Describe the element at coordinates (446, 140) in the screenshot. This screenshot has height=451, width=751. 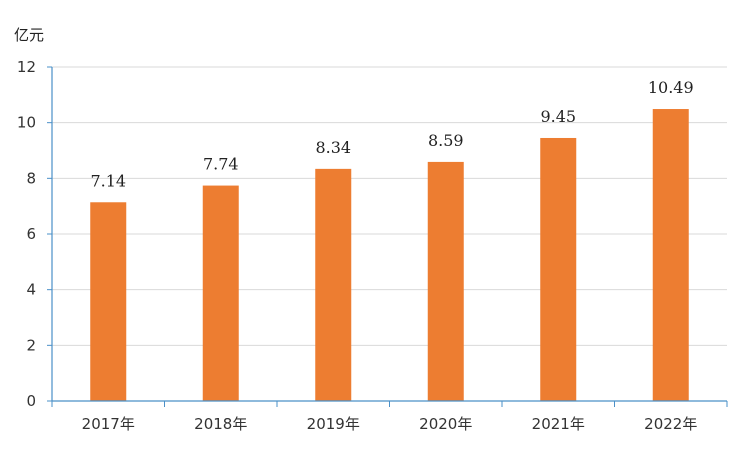
I see `bar-value-label: 8.59` at that location.